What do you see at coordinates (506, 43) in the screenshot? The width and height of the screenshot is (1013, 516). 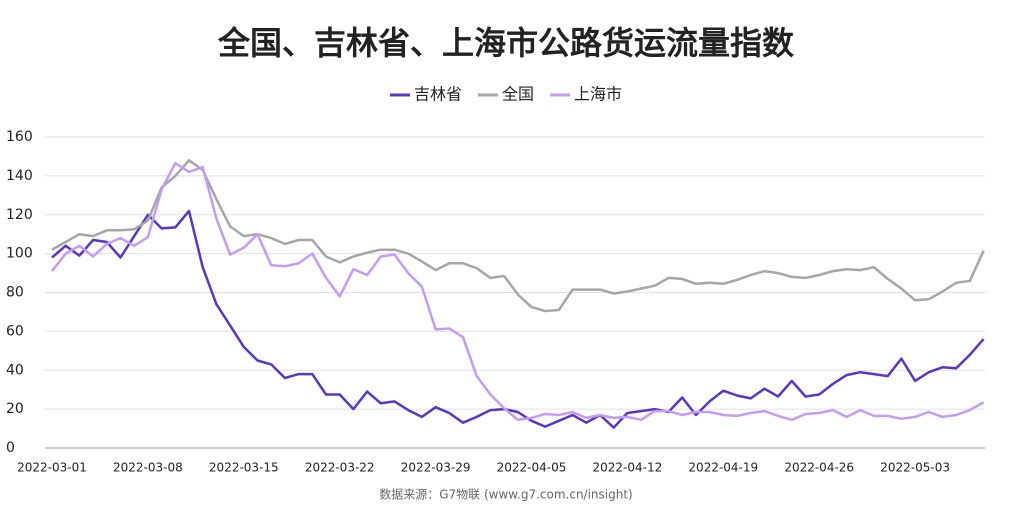 I see `chart-title: 全国、吉林省、上海市公路货运流量指数` at bounding box center [506, 43].